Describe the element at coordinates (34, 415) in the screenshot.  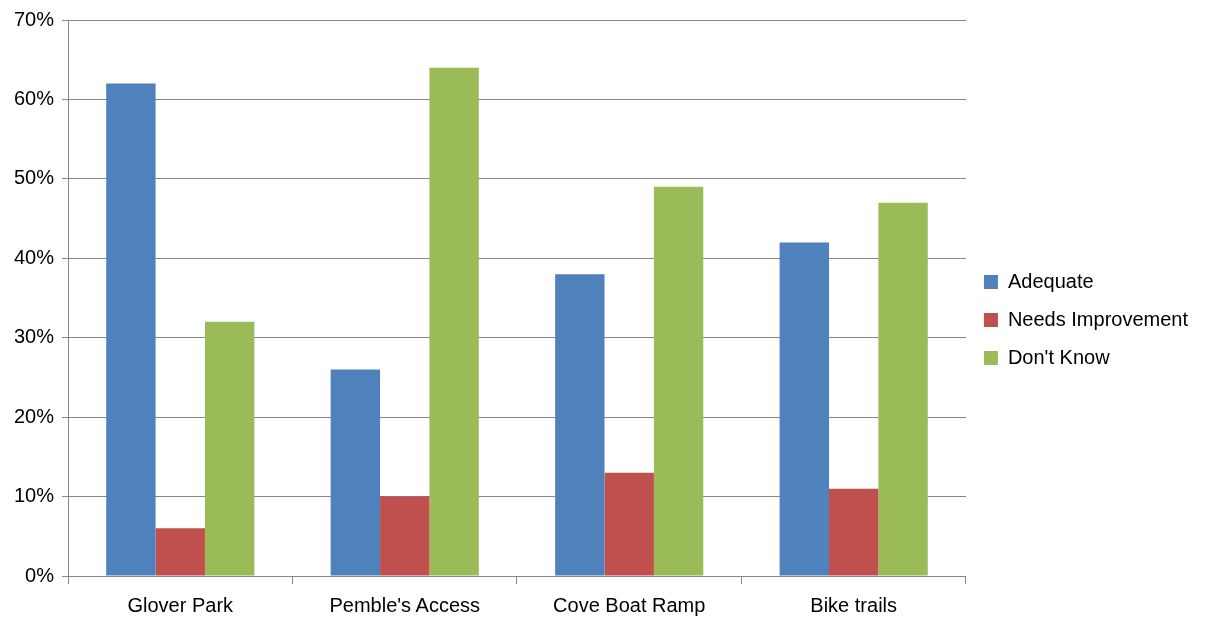
I see `y-tick-label: 20%` at that location.